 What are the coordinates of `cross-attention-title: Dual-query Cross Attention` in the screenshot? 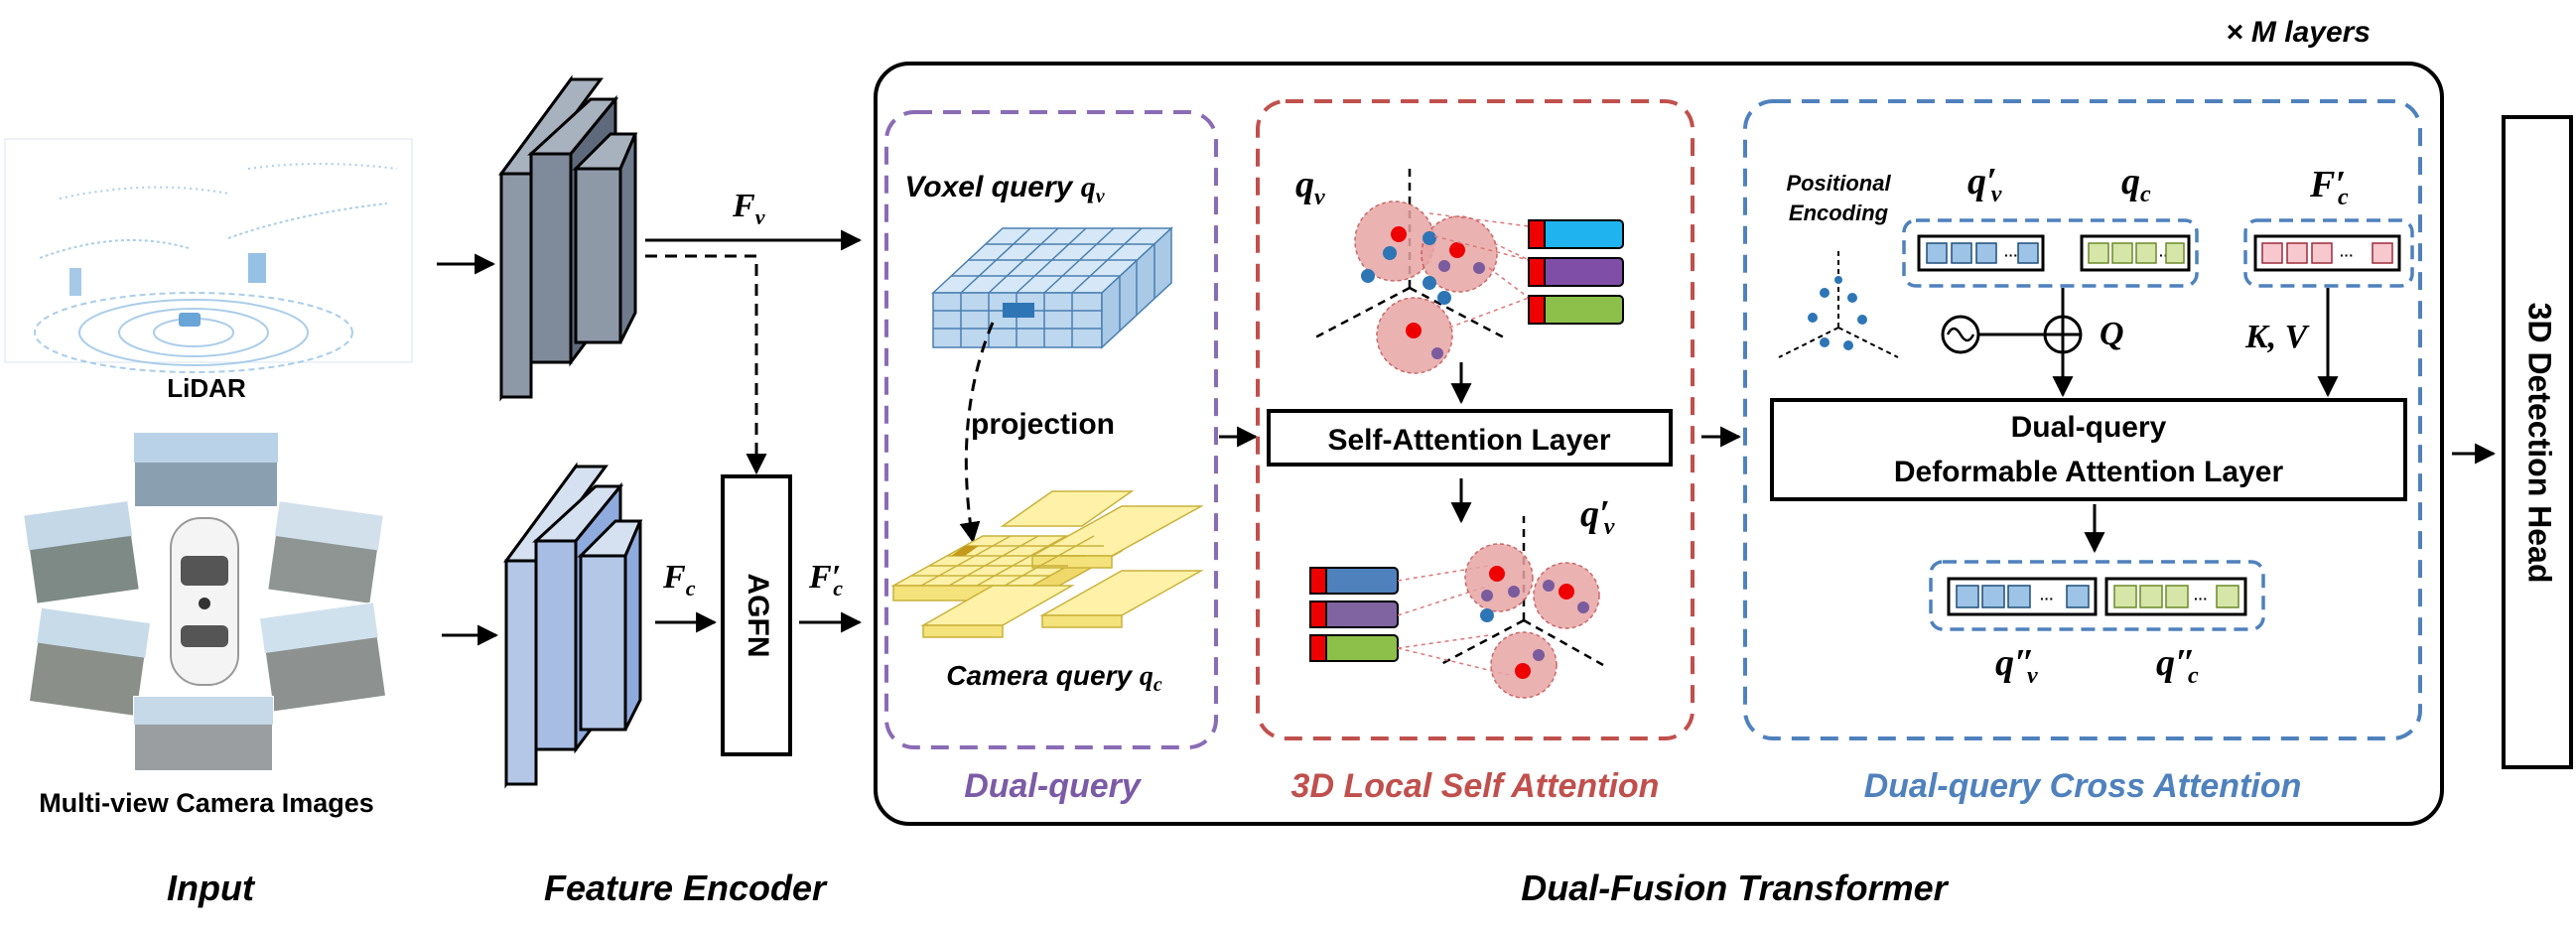 It's located at (2083, 786).